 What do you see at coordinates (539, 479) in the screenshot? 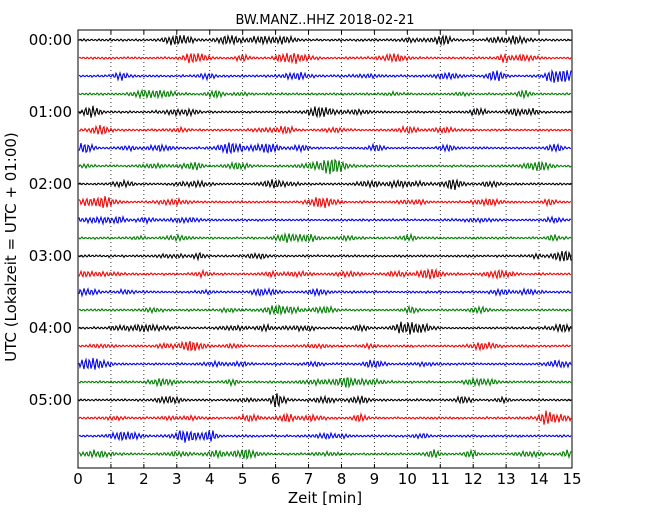
I see `x-tick-label: 14` at bounding box center [539, 479].